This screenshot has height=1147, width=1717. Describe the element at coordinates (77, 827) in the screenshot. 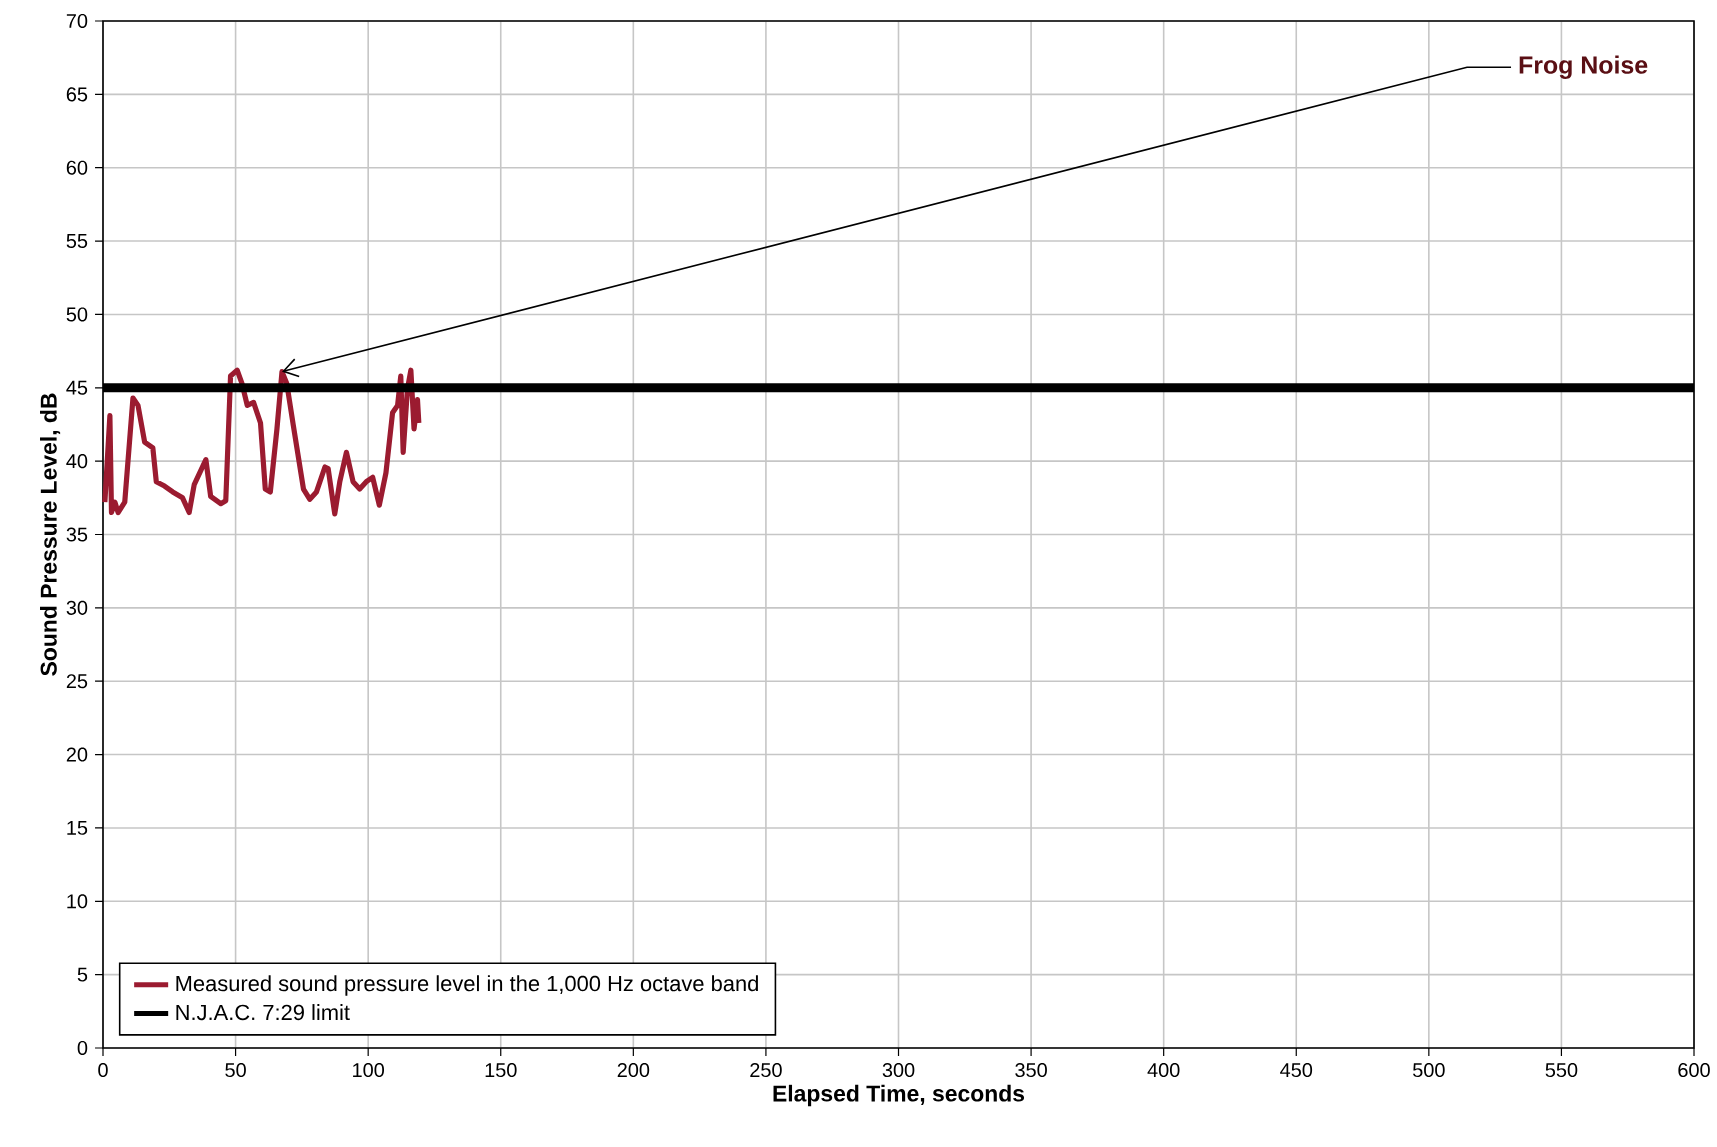

I see `y-tick-label: 15` at that location.